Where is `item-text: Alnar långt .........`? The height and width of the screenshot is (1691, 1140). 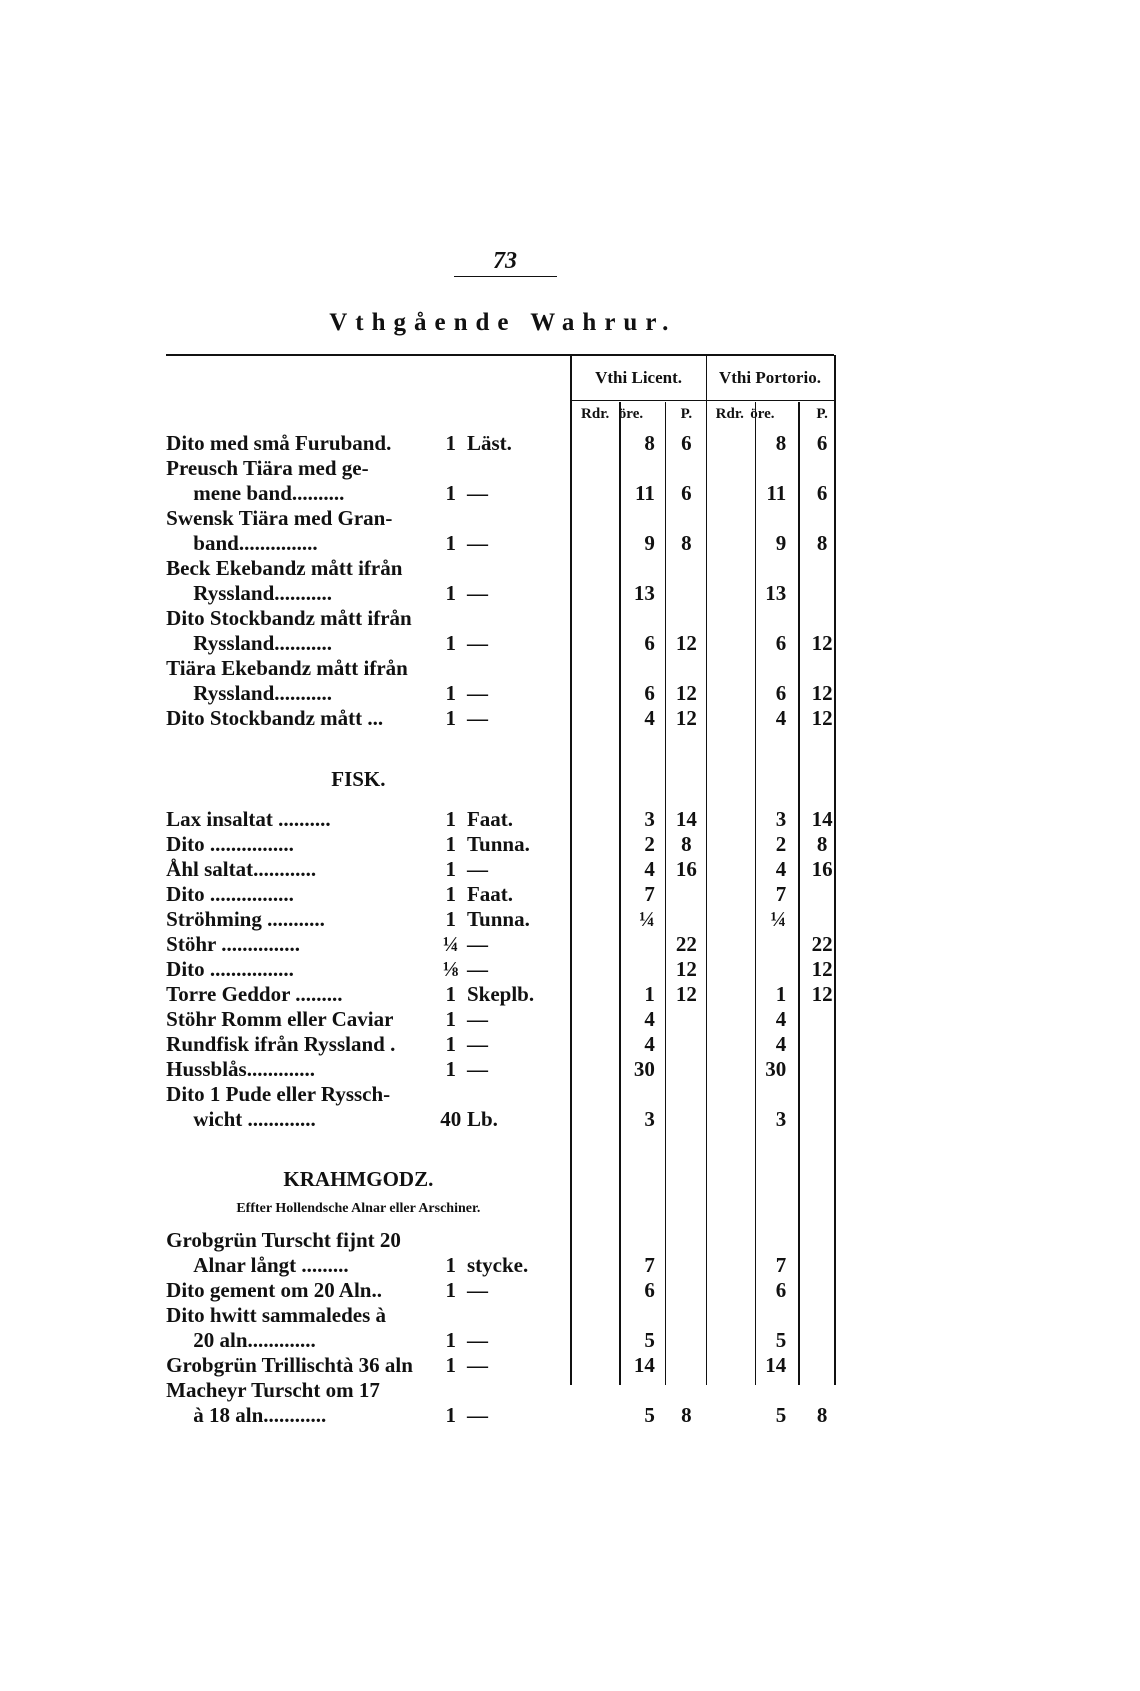 item-text: Alnar långt ......... is located at coordinates (271, 1265).